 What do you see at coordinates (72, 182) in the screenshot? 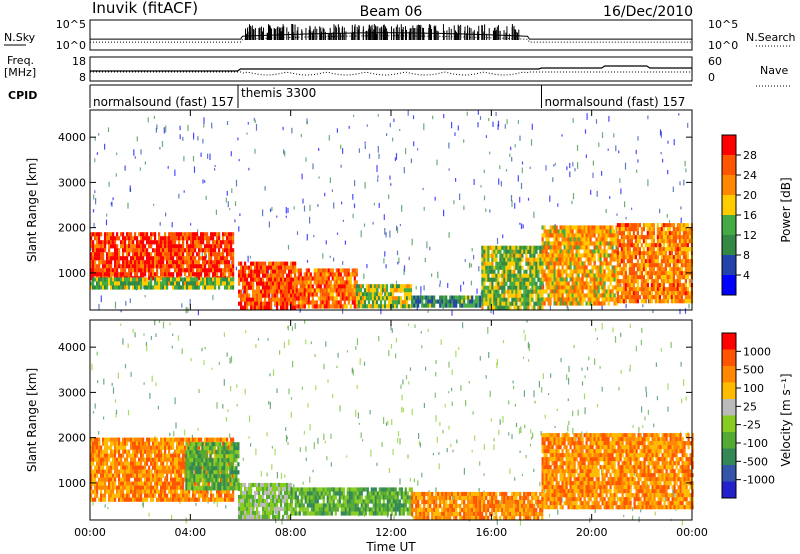
I see `ytick-label: 3000` at bounding box center [72, 182].